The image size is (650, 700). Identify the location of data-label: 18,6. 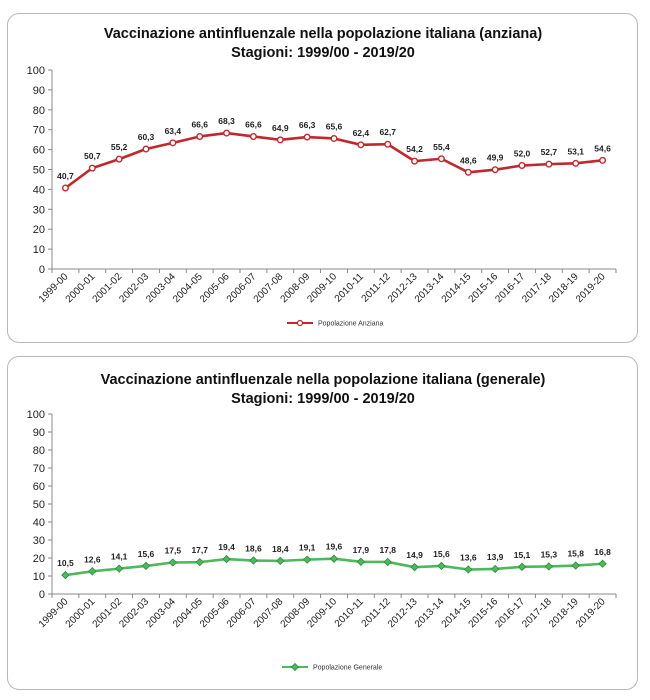
(253, 549).